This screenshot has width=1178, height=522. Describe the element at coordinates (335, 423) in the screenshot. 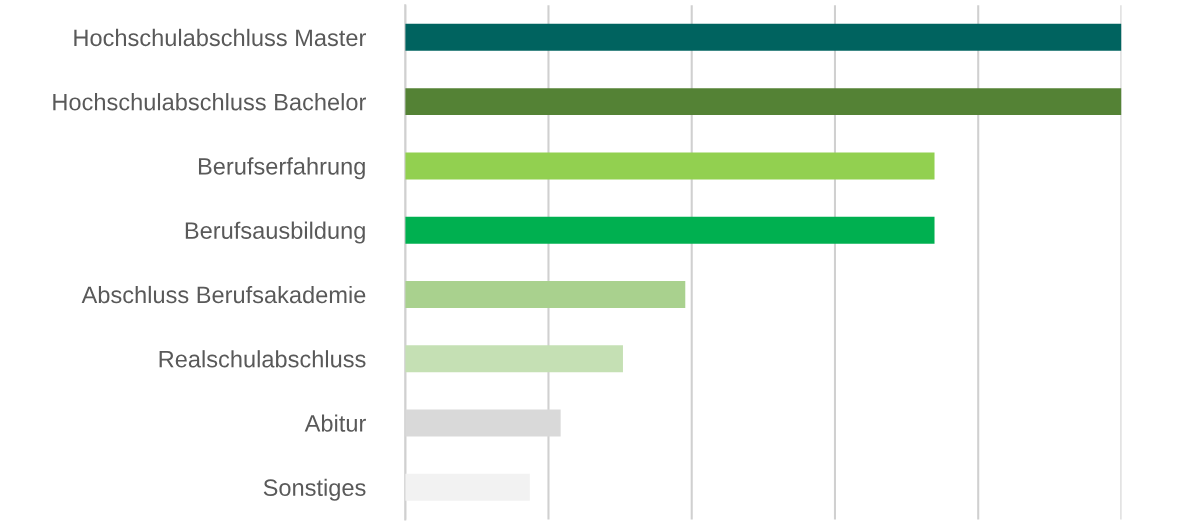

I see `y-tick-label: Abitur` at that location.